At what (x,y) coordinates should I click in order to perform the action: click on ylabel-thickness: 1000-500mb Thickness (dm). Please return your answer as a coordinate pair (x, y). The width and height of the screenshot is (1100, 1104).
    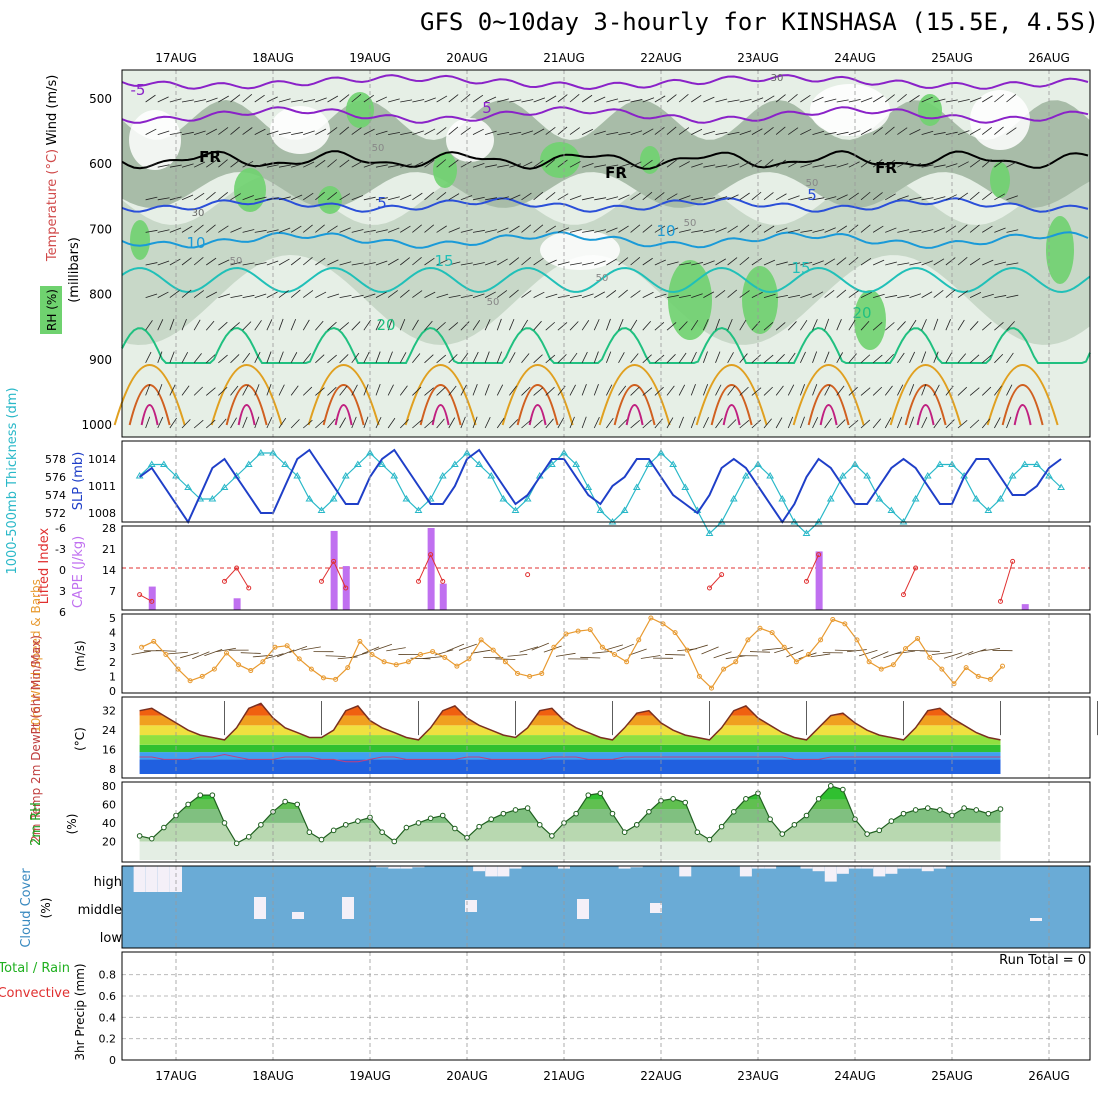
    Looking at the image, I should click on (12, 480).